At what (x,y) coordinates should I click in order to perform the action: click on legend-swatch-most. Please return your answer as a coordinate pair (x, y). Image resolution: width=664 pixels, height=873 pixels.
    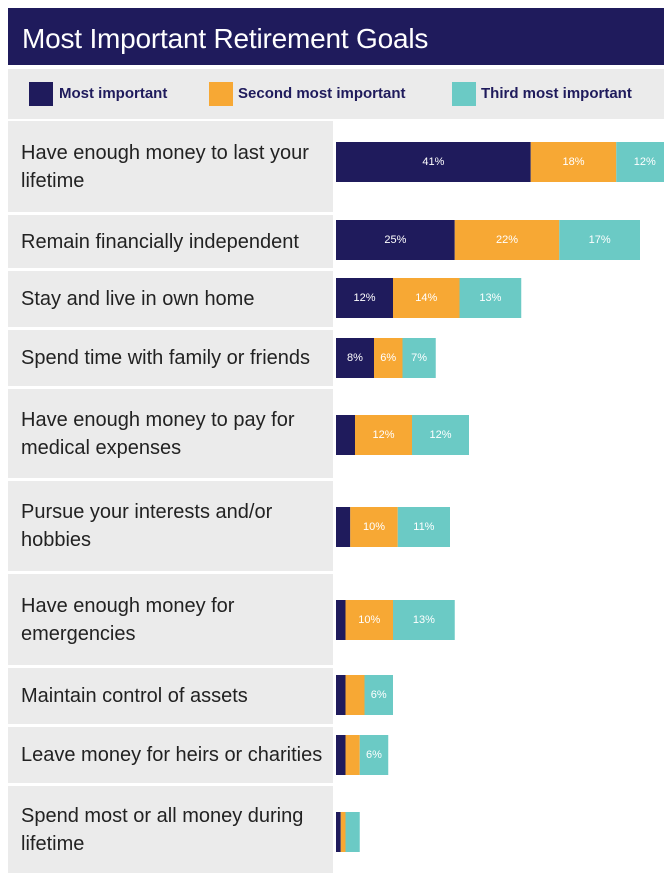
    Looking at the image, I should click on (41, 94).